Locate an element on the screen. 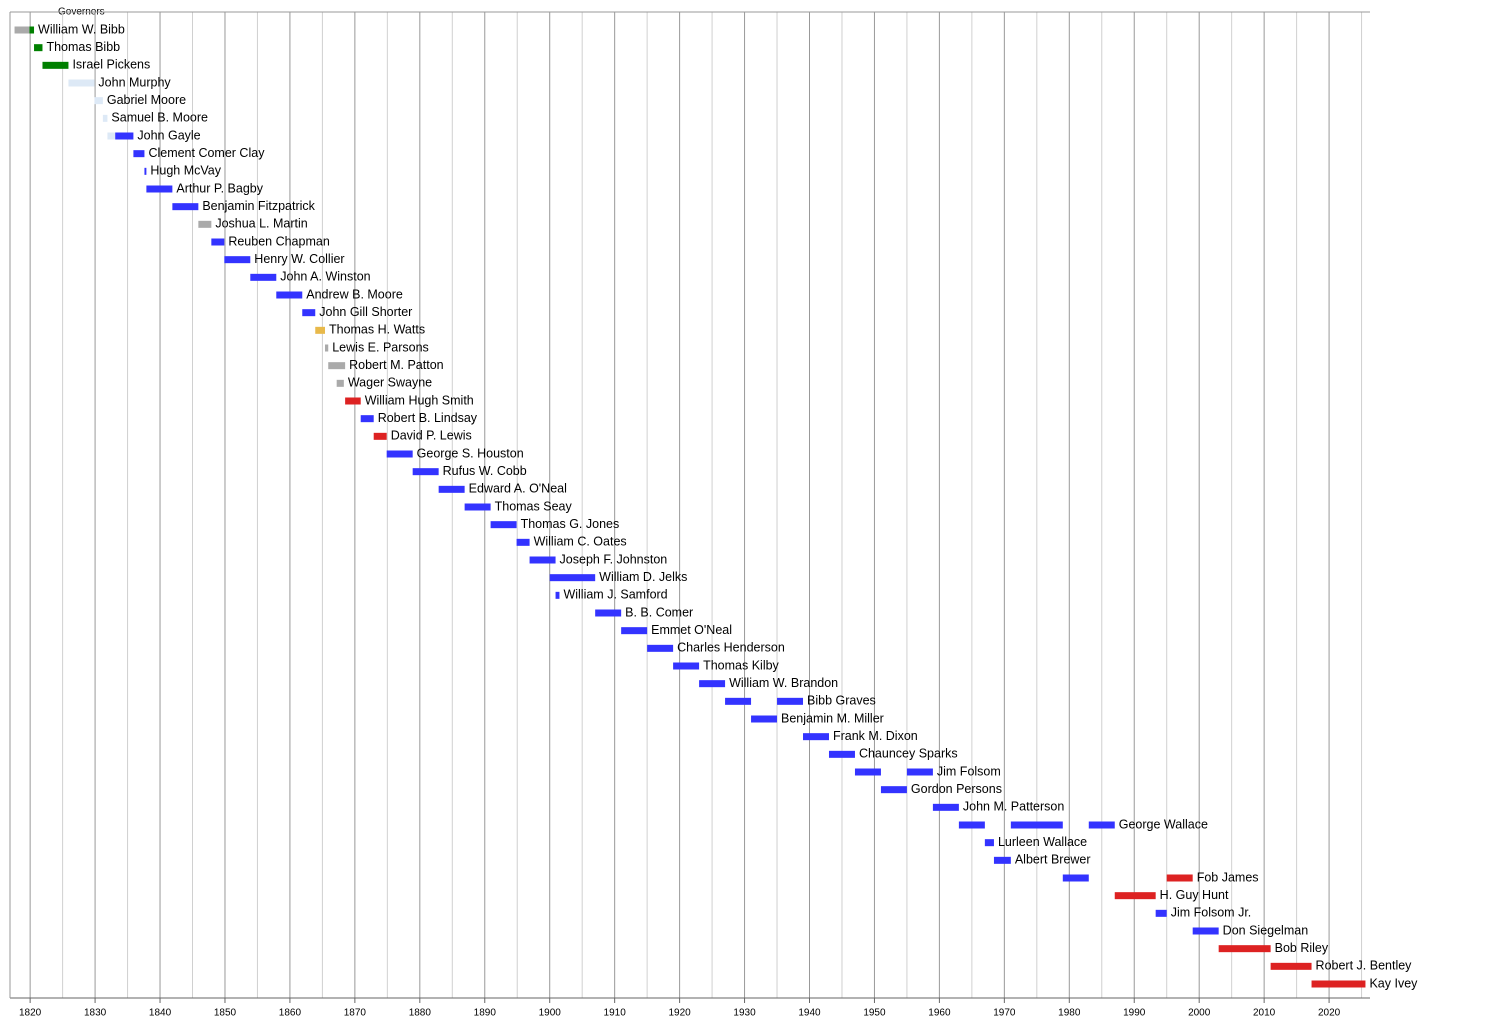  governor-name: Kay Ivey is located at coordinates (1393, 983).